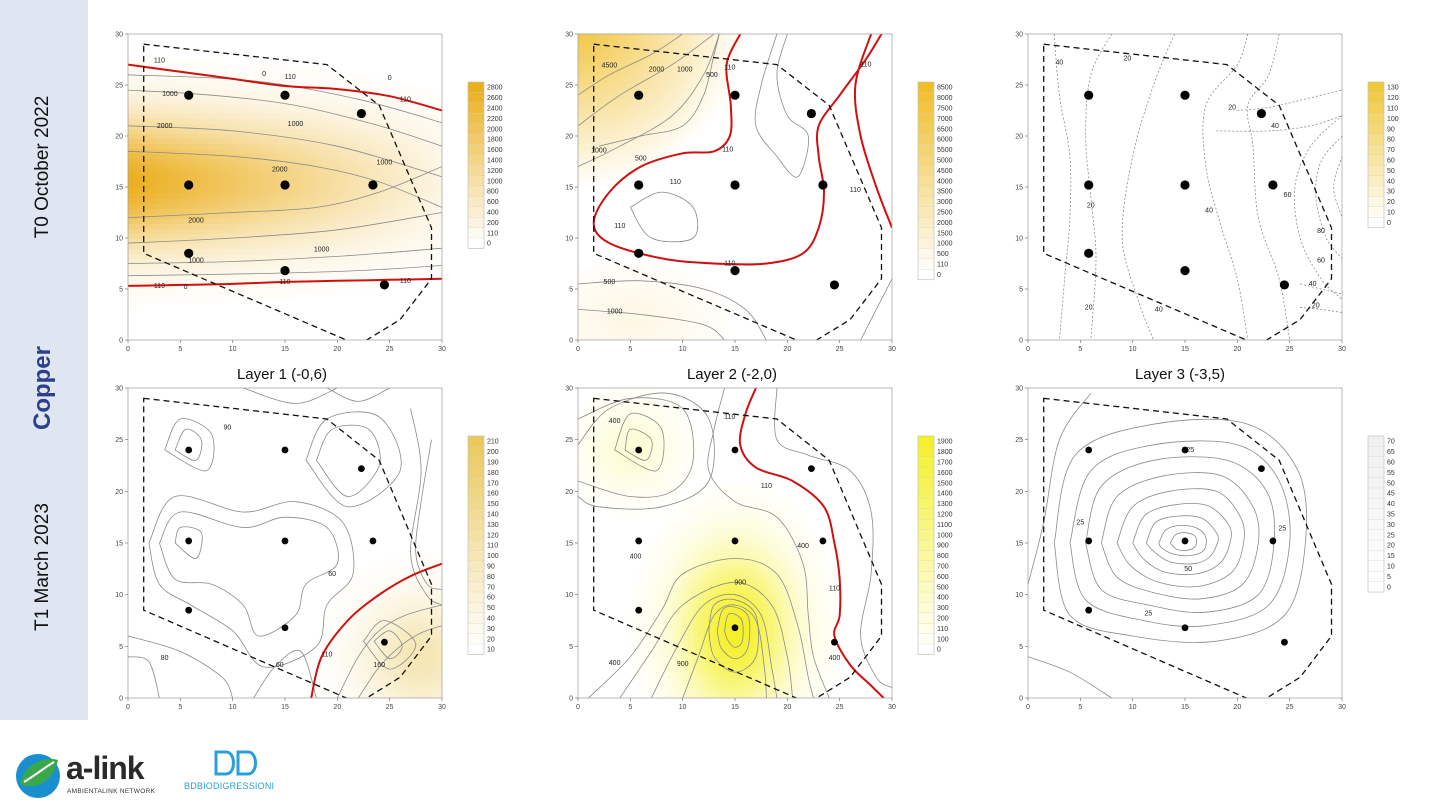 This screenshot has height=810, width=1440. What do you see at coordinates (1089, 253) in the screenshot?
I see `sample-point` at bounding box center [1089, 253].